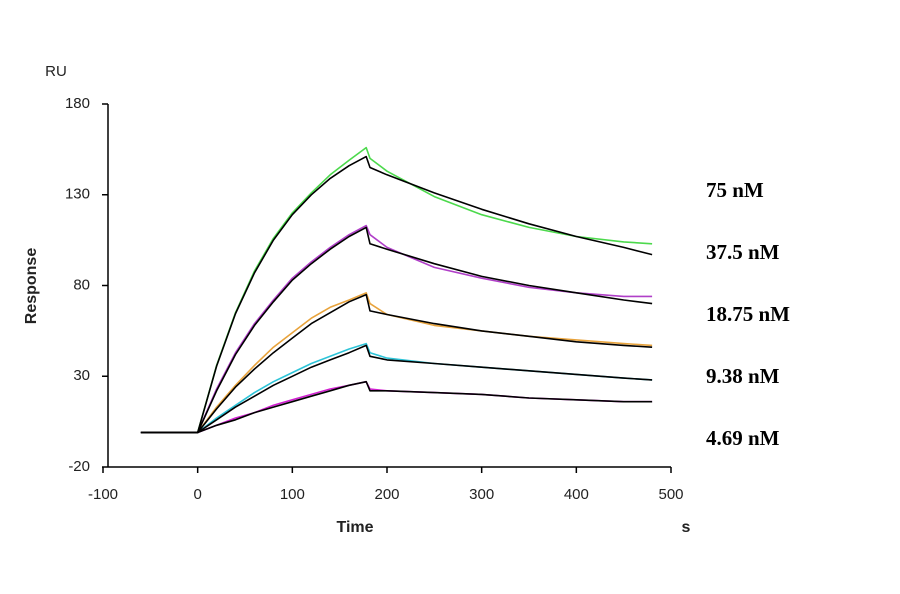  What do you see at coordinates (576, 494) in the screenshot?
I see `x-tick-label: 400` at bounding box center [576, 494].